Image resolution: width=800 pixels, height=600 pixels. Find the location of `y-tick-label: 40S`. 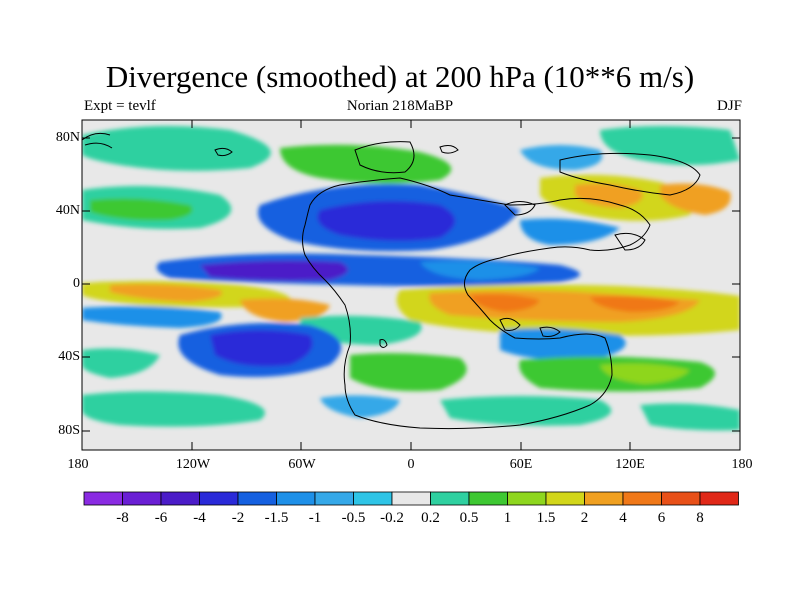

y-tick-label: 40S is located at coordinates (69, 356).